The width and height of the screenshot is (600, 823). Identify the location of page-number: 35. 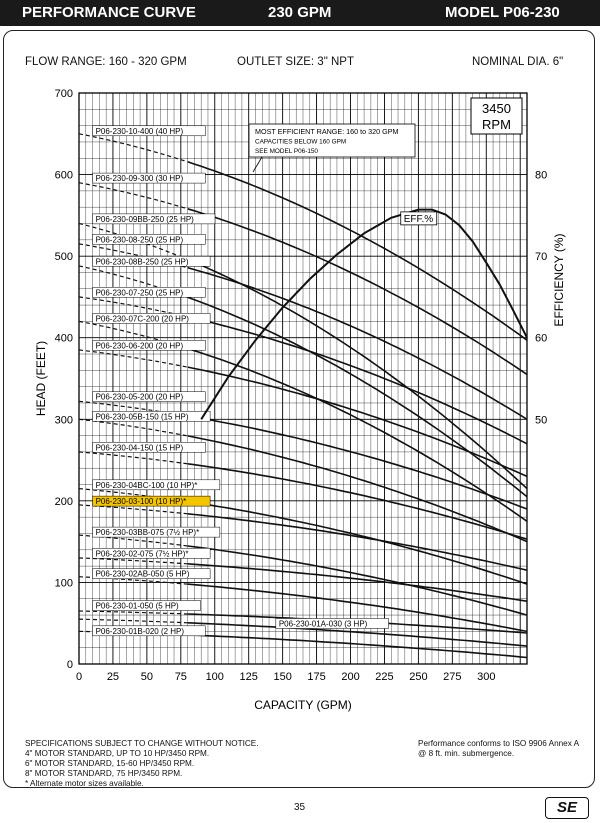
(300, 807).